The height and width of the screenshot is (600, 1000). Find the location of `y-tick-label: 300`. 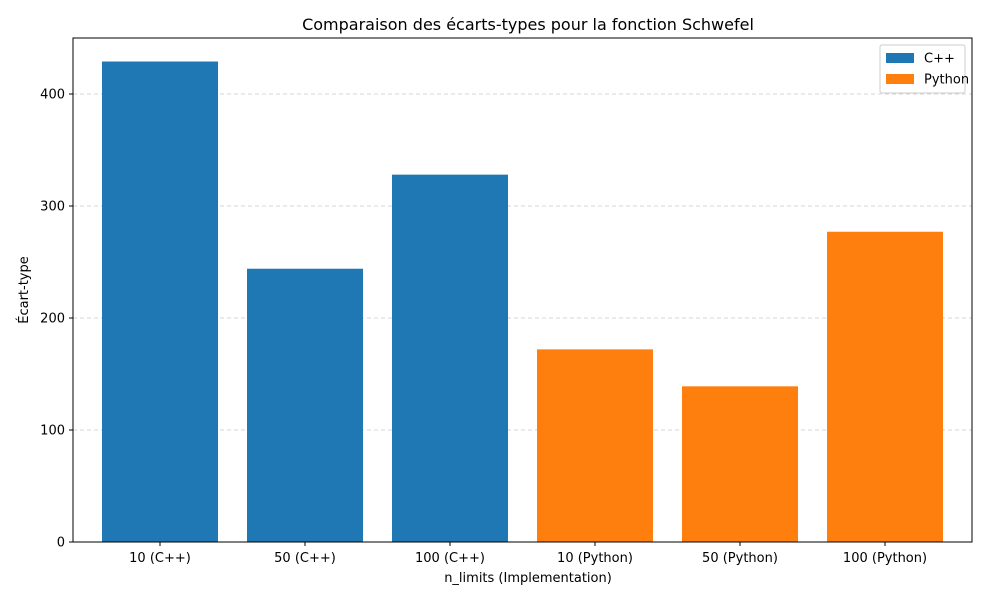

y-tick-label: 300 is located at coordinates (52, 207).